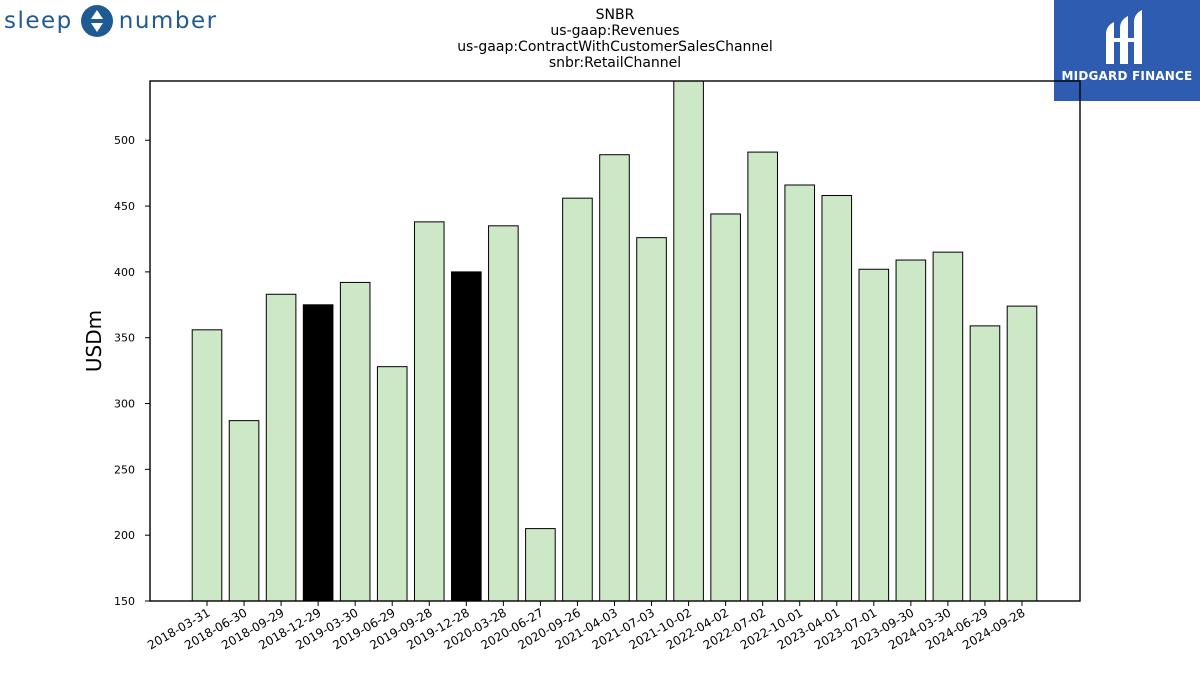  I want to click on midgard-finance-logo: MIDGARD FINANCE, so click(1127, 50).